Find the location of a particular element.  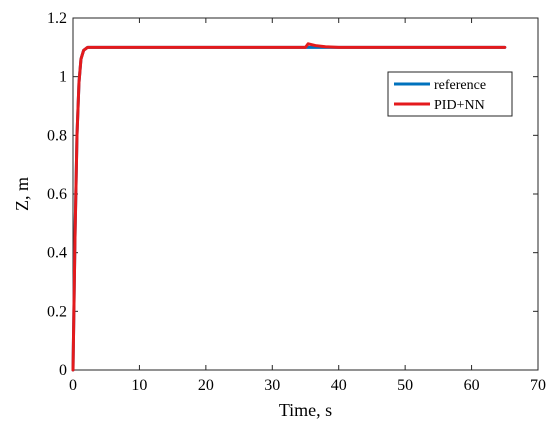

legend: reference PID+NN is located at coordinates (450, 94).